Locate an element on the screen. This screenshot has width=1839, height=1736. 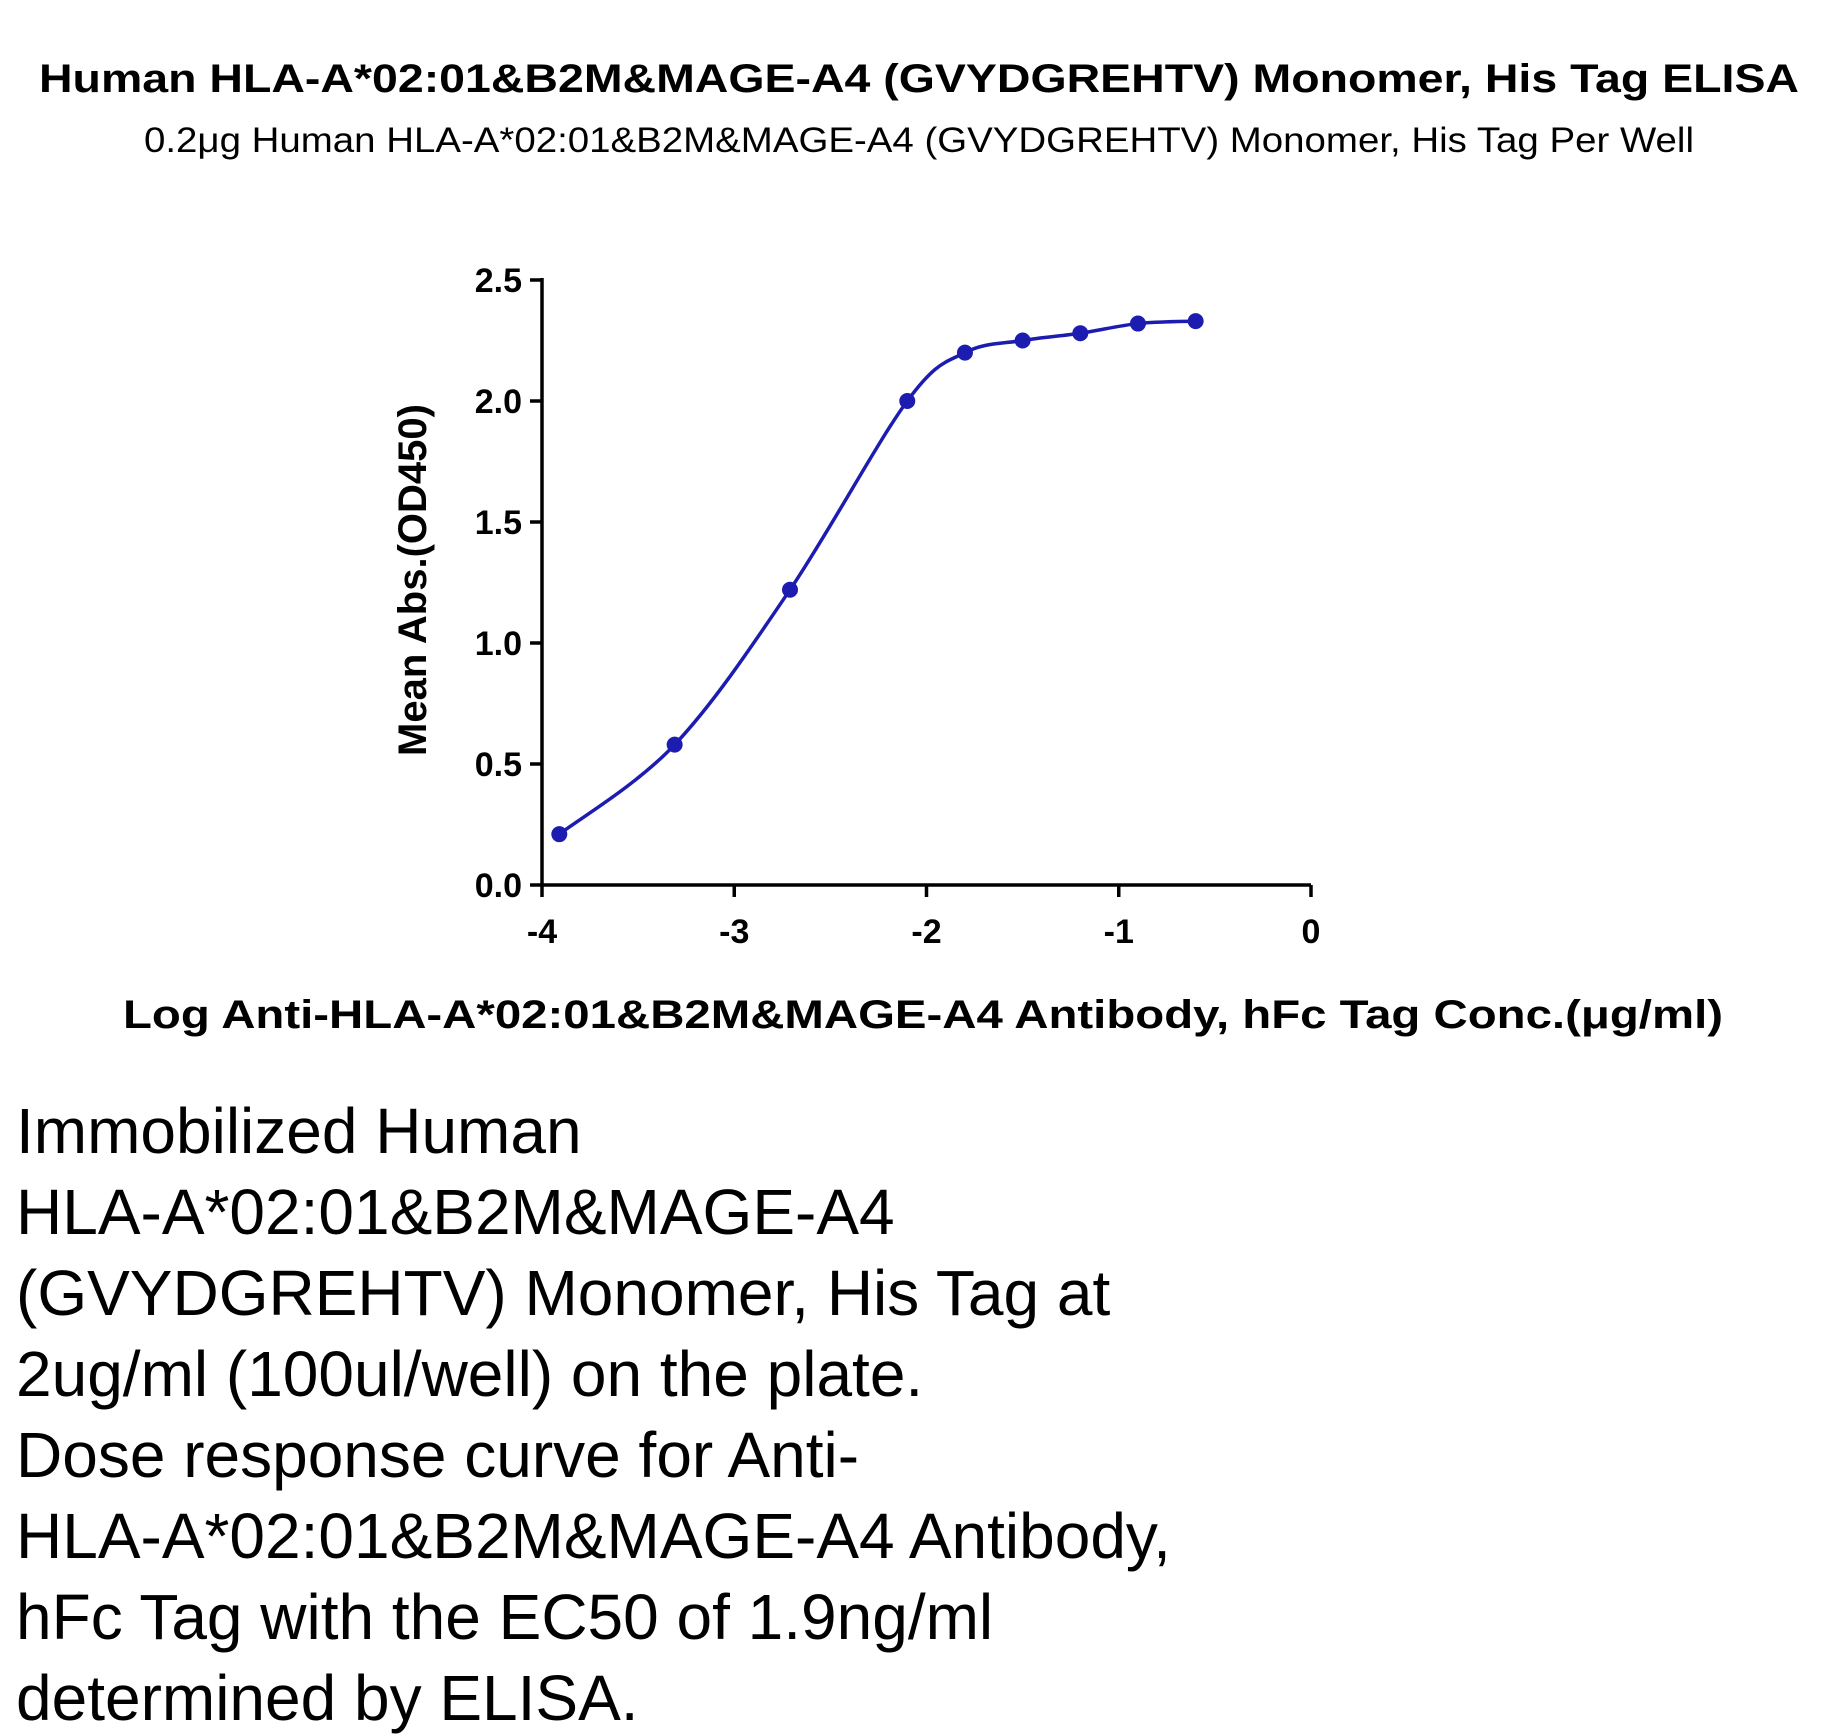
y-tick-label: 0.0 is located at coordinates (498, 886).